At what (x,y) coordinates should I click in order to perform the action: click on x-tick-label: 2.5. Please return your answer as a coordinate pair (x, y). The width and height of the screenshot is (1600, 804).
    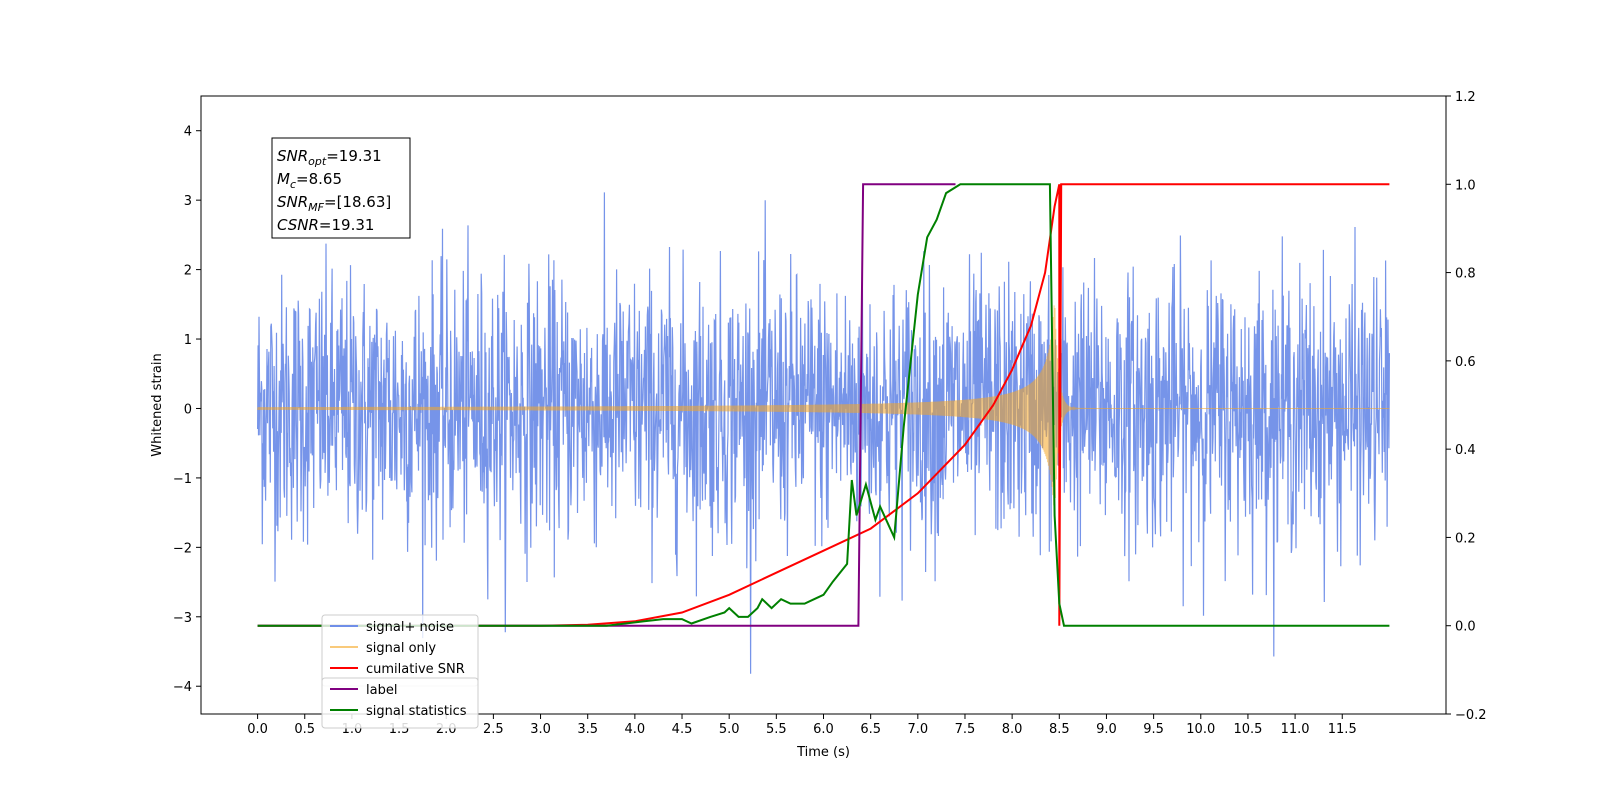
    Looking at the image, I should click on (493, 729).